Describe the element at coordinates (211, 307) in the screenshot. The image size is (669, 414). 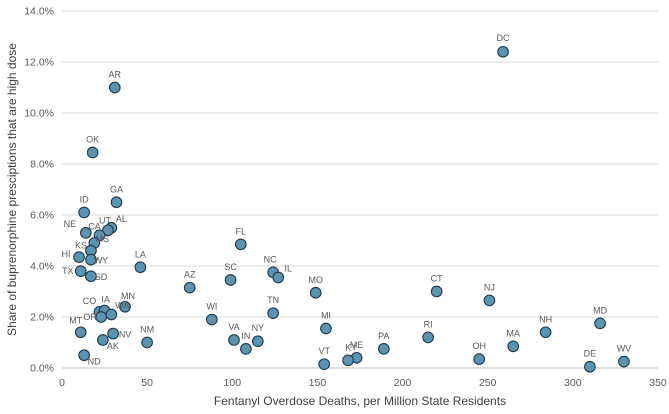
I see `point-label-wi: WI` at that location.